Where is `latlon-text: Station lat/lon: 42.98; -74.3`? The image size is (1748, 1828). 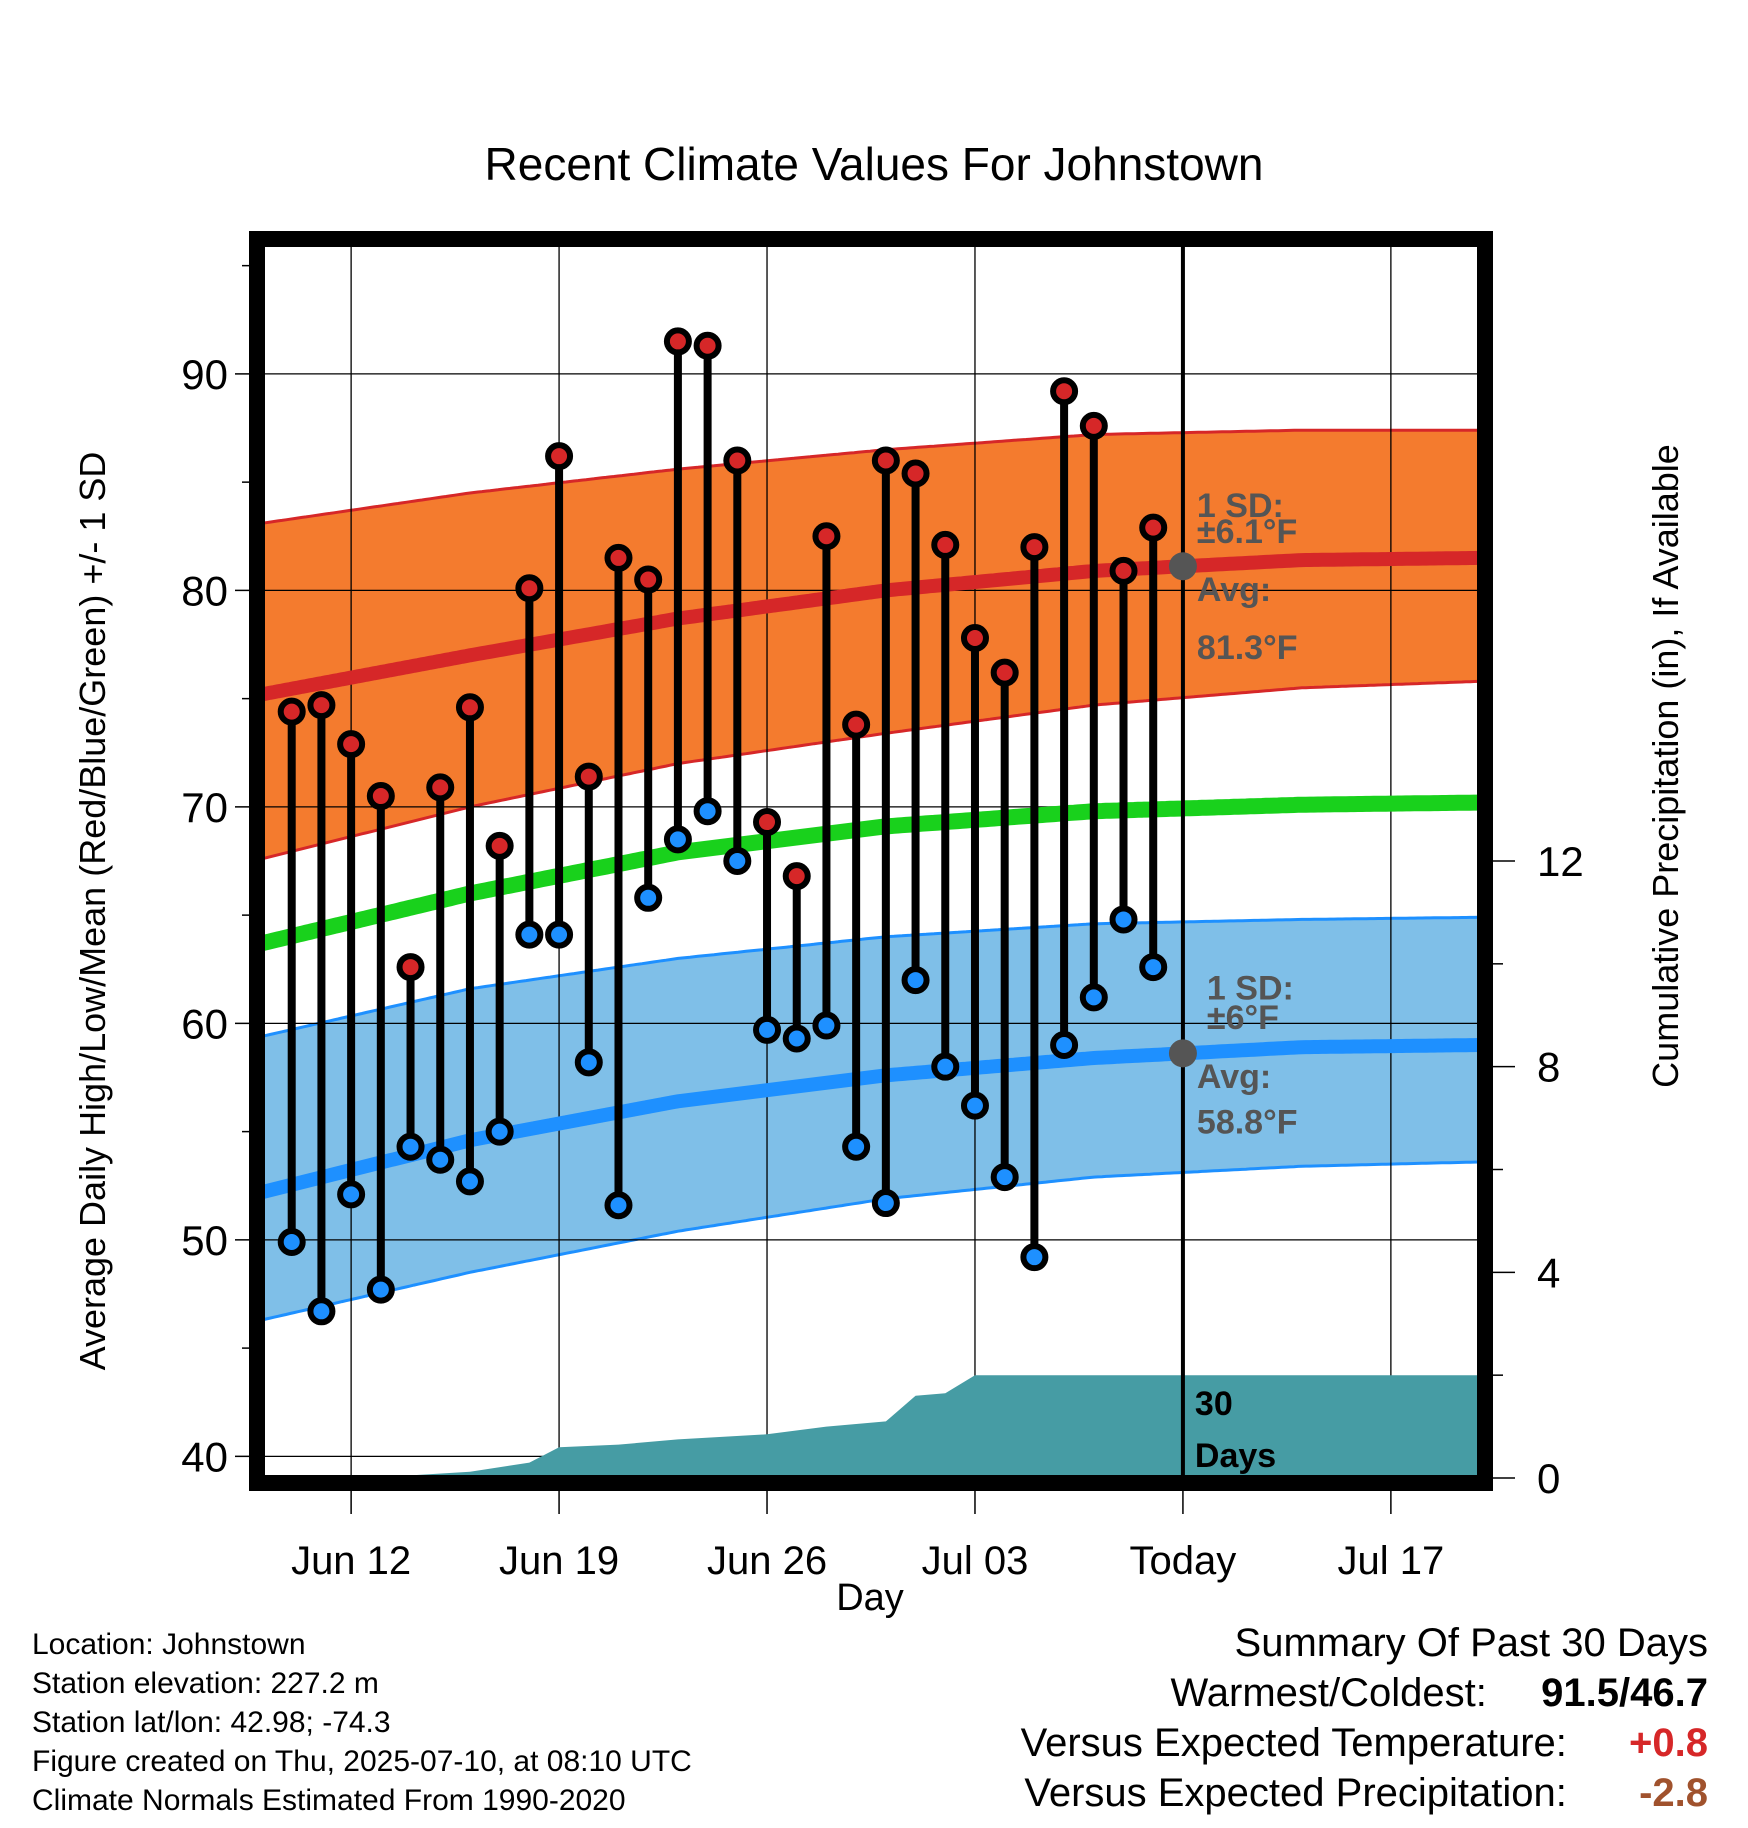 latlon-text: Station lat/lon: 42.98; -74.3 is located at coordinates (211, 1722).